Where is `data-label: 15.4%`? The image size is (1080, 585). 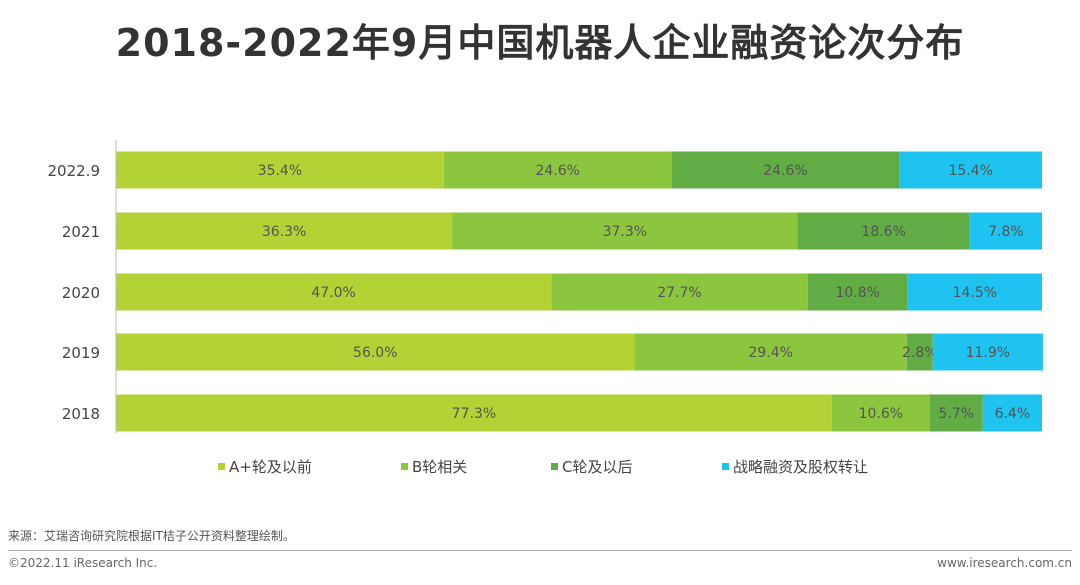
data-label: 15.4% is located at coordinates (970, 171).